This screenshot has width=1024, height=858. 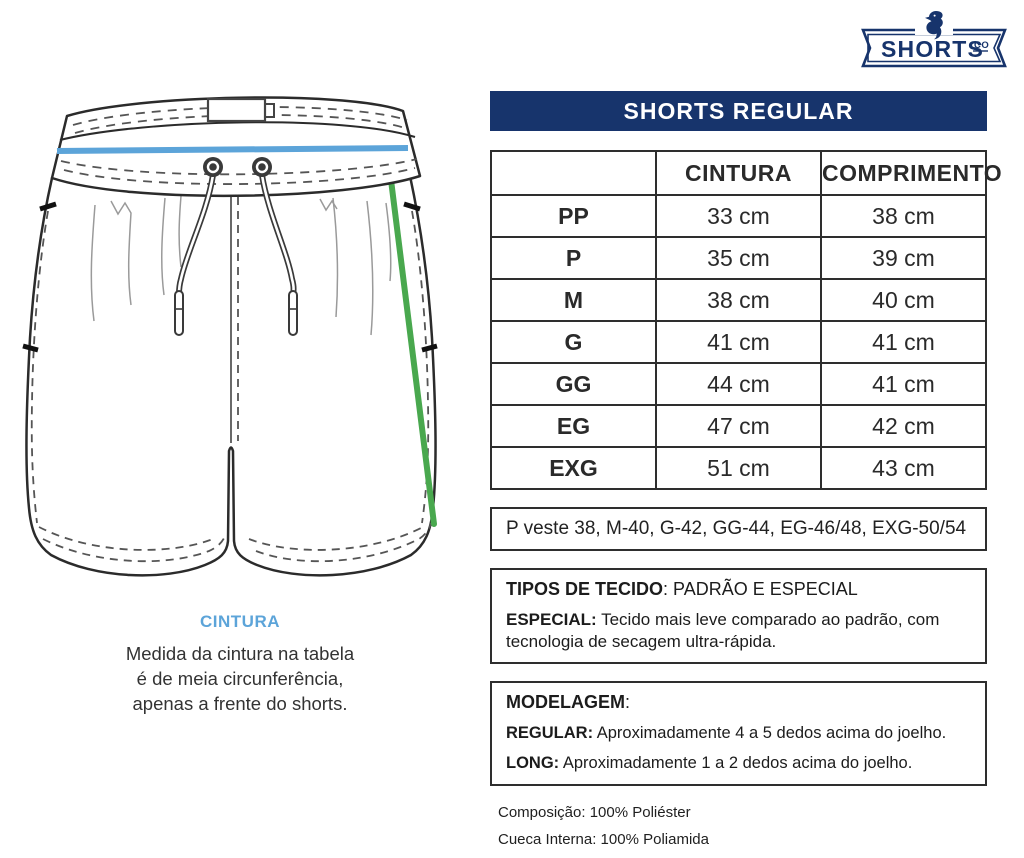 I want to click on cintura-value: 33 cm, so click(x=738, y=216).